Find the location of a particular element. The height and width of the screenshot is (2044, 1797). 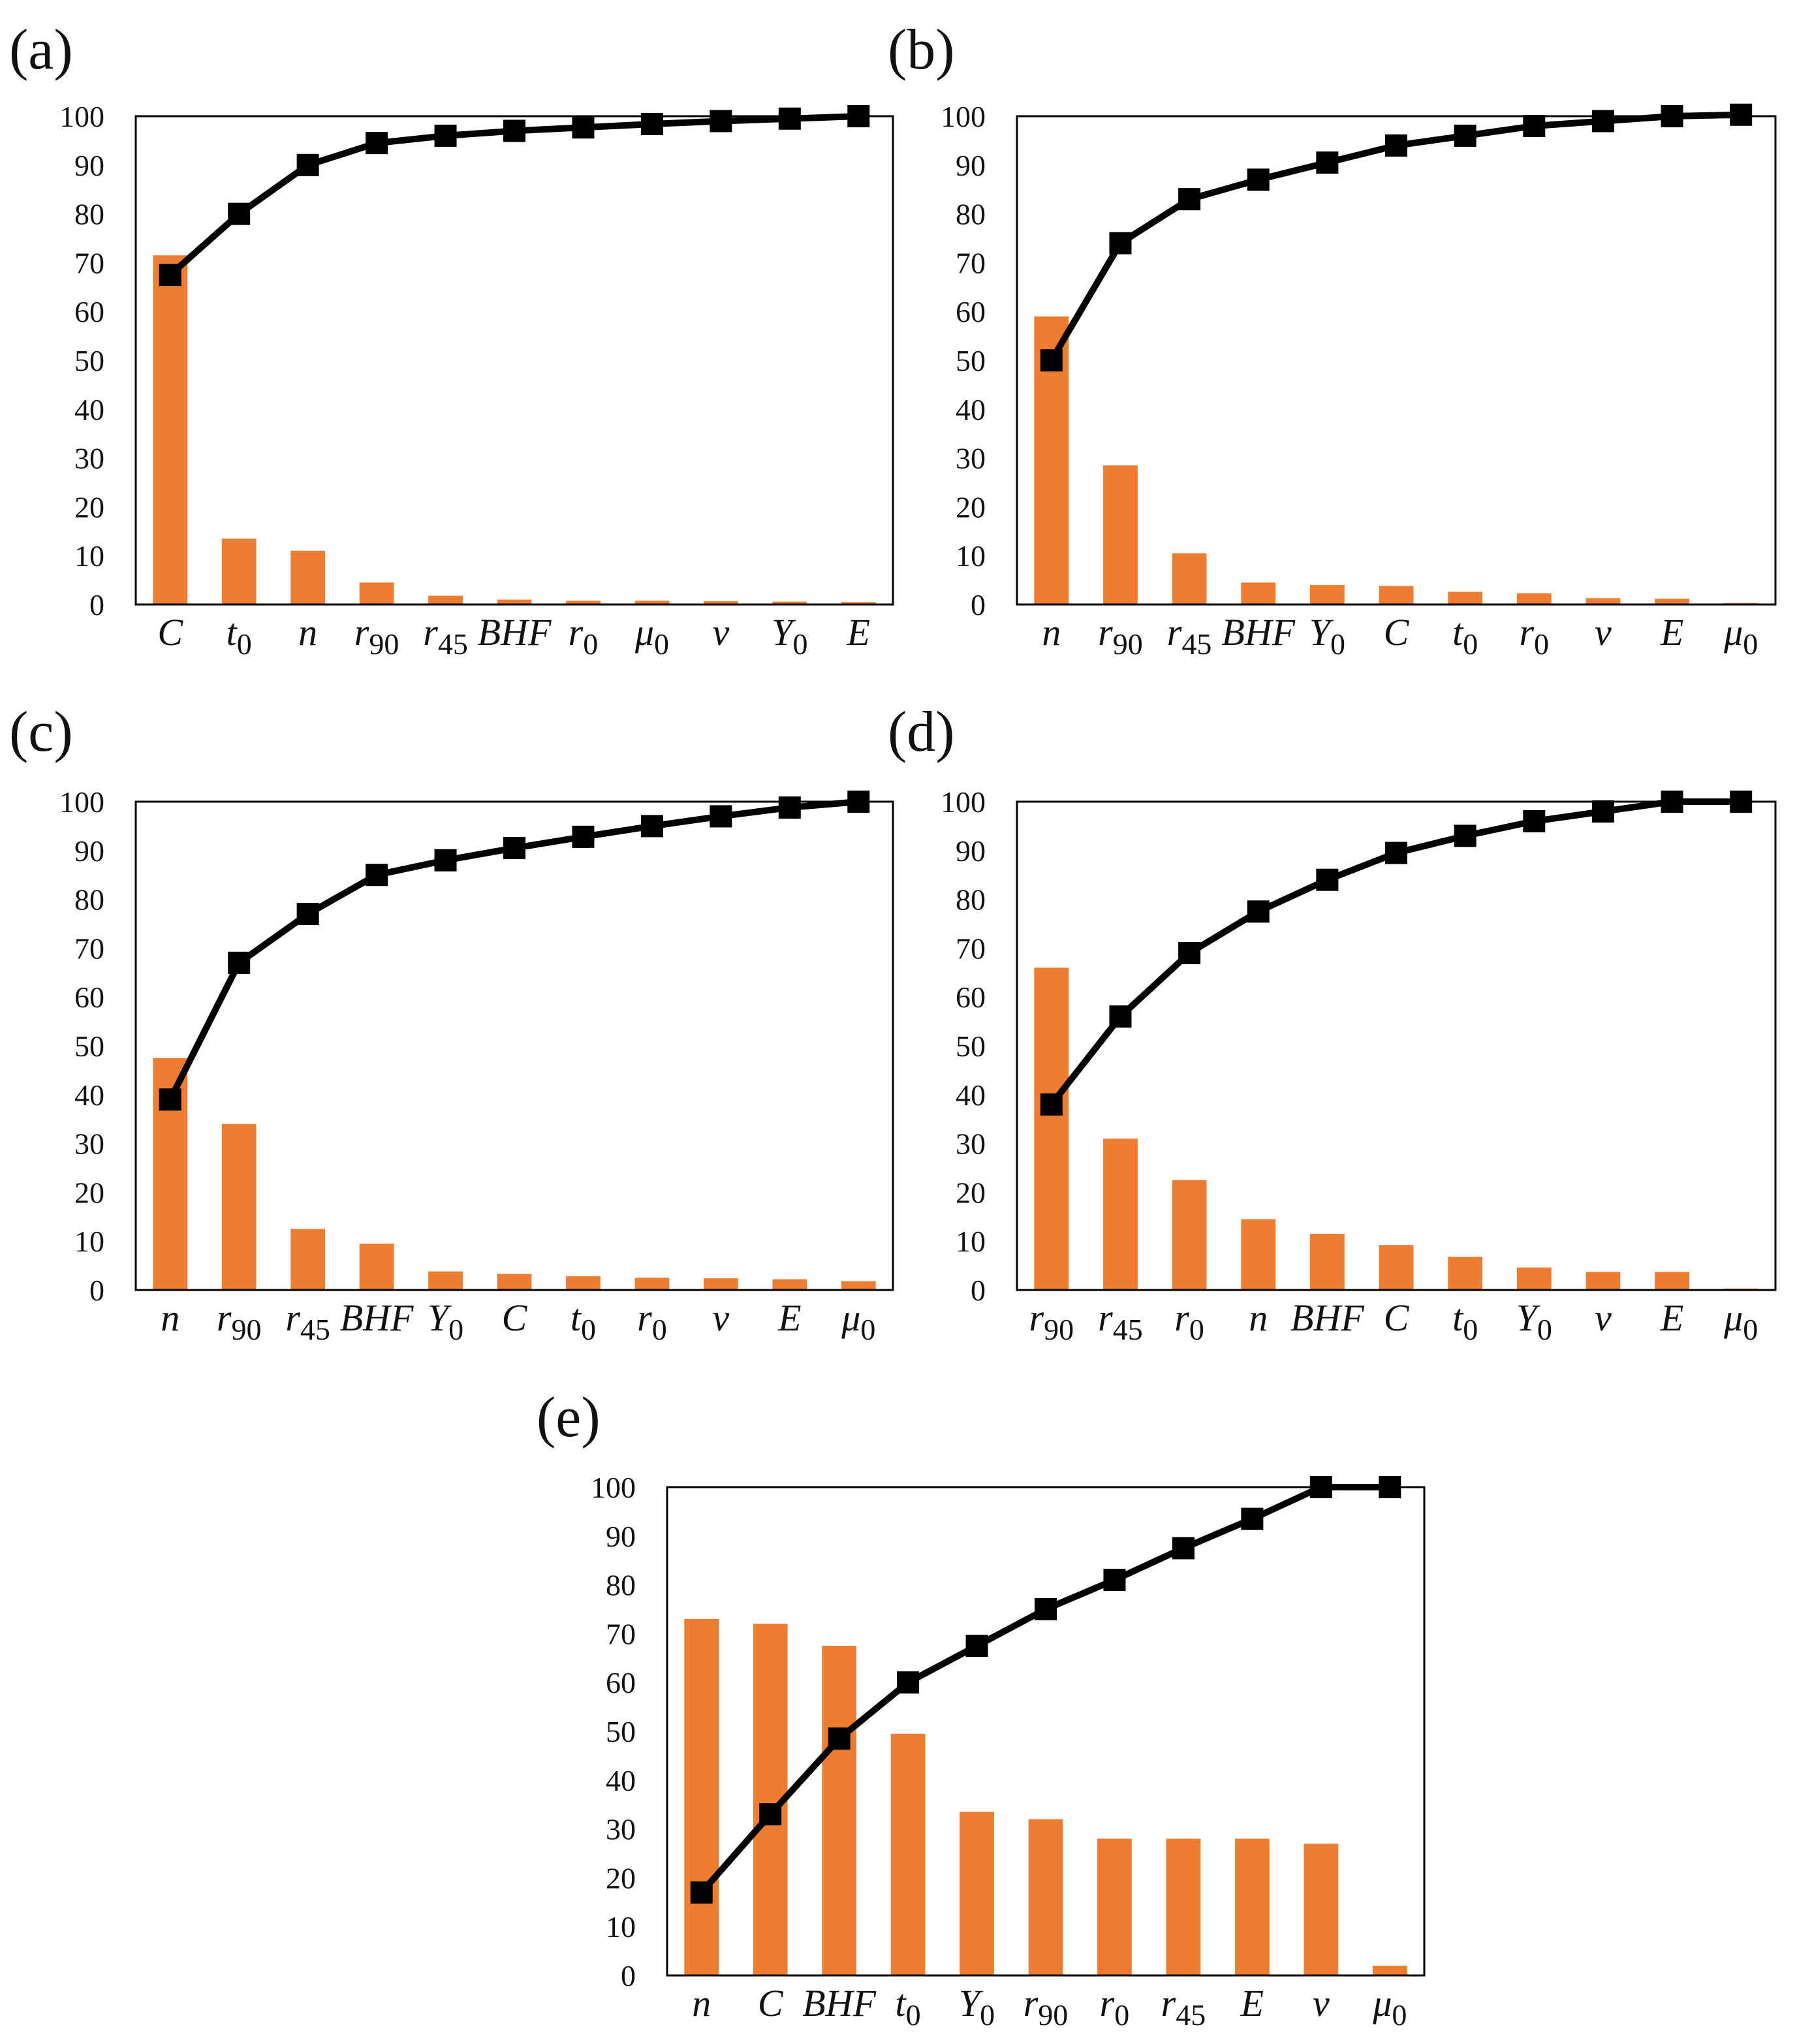

y-tick-label: 80 is located at coordinates (89, 214).